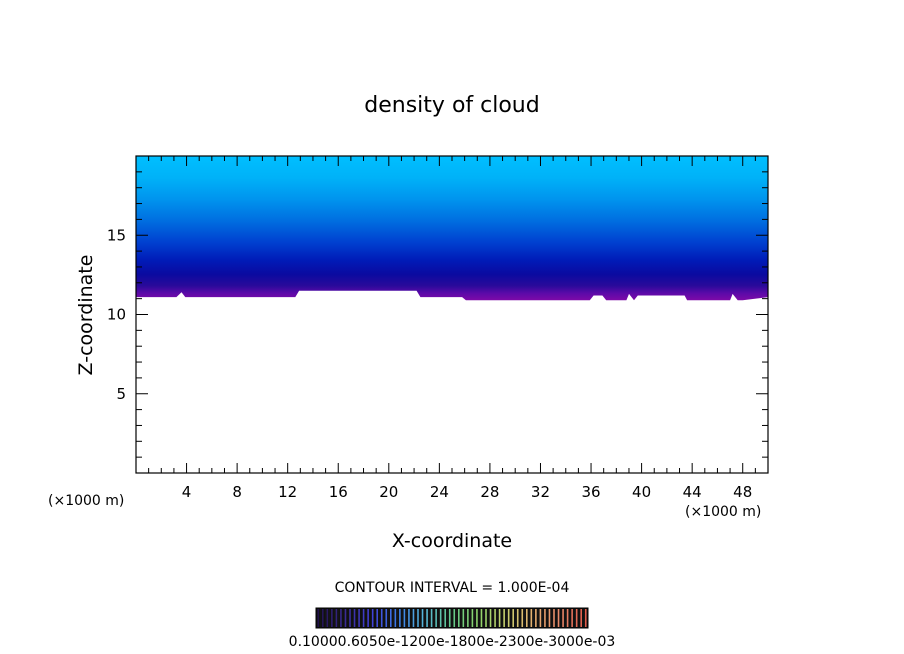 This screenshot has height=654, width=904. I want to click on y-tick-label: 15, so click(116, 235).